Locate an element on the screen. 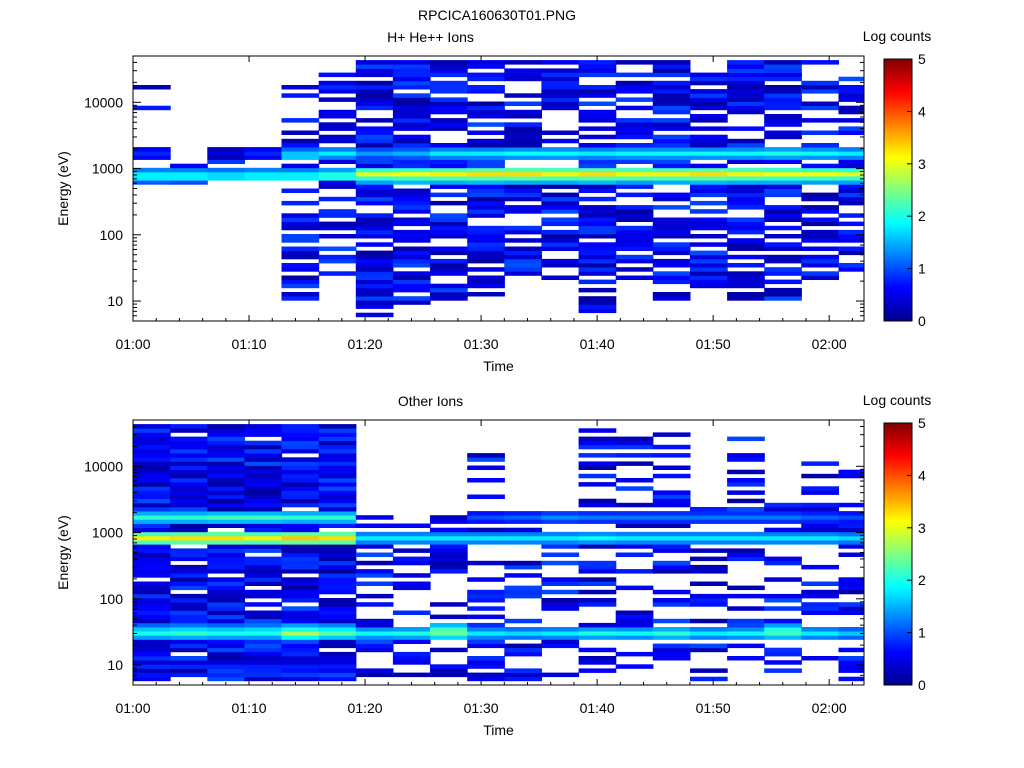 The image size is (1024, 768). y-tick-label: 10000 is located at coordinates (103, 466).